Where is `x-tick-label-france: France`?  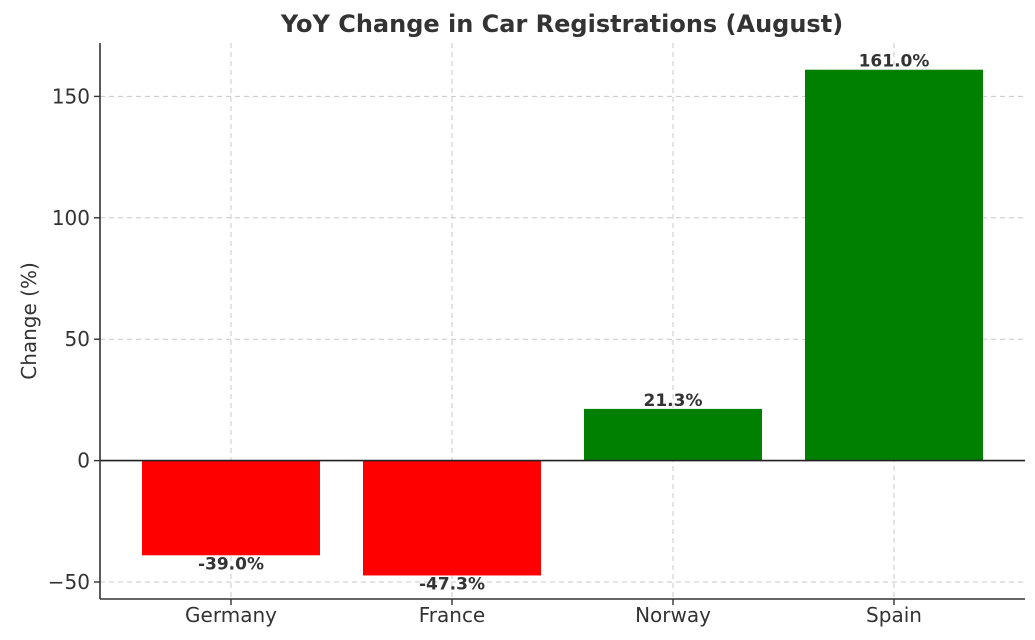
x-tick-label-france: France is located at coordinates (452, 615).